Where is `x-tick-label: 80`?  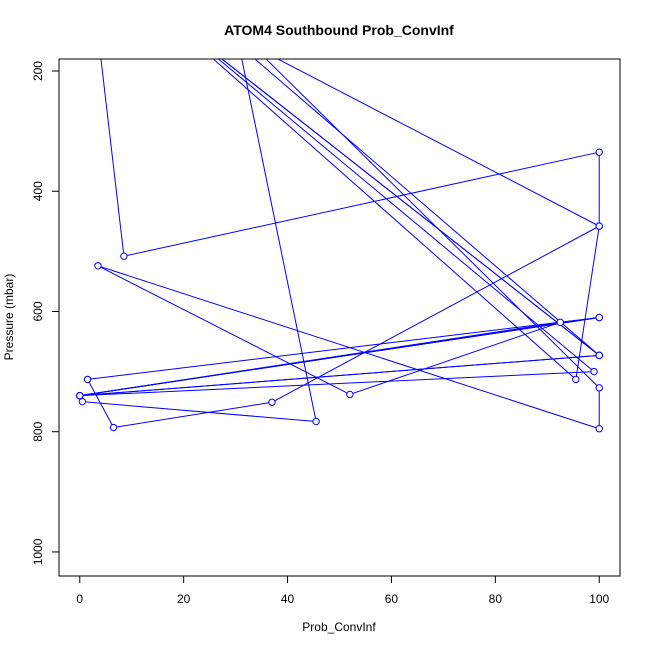 x-tick-label: 80 is located at coordinates (496, 599).